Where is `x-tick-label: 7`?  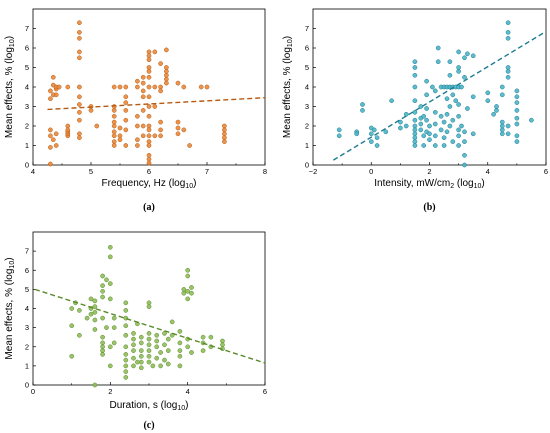
x-tick-label: 7 is located at coordinates (207, 171).